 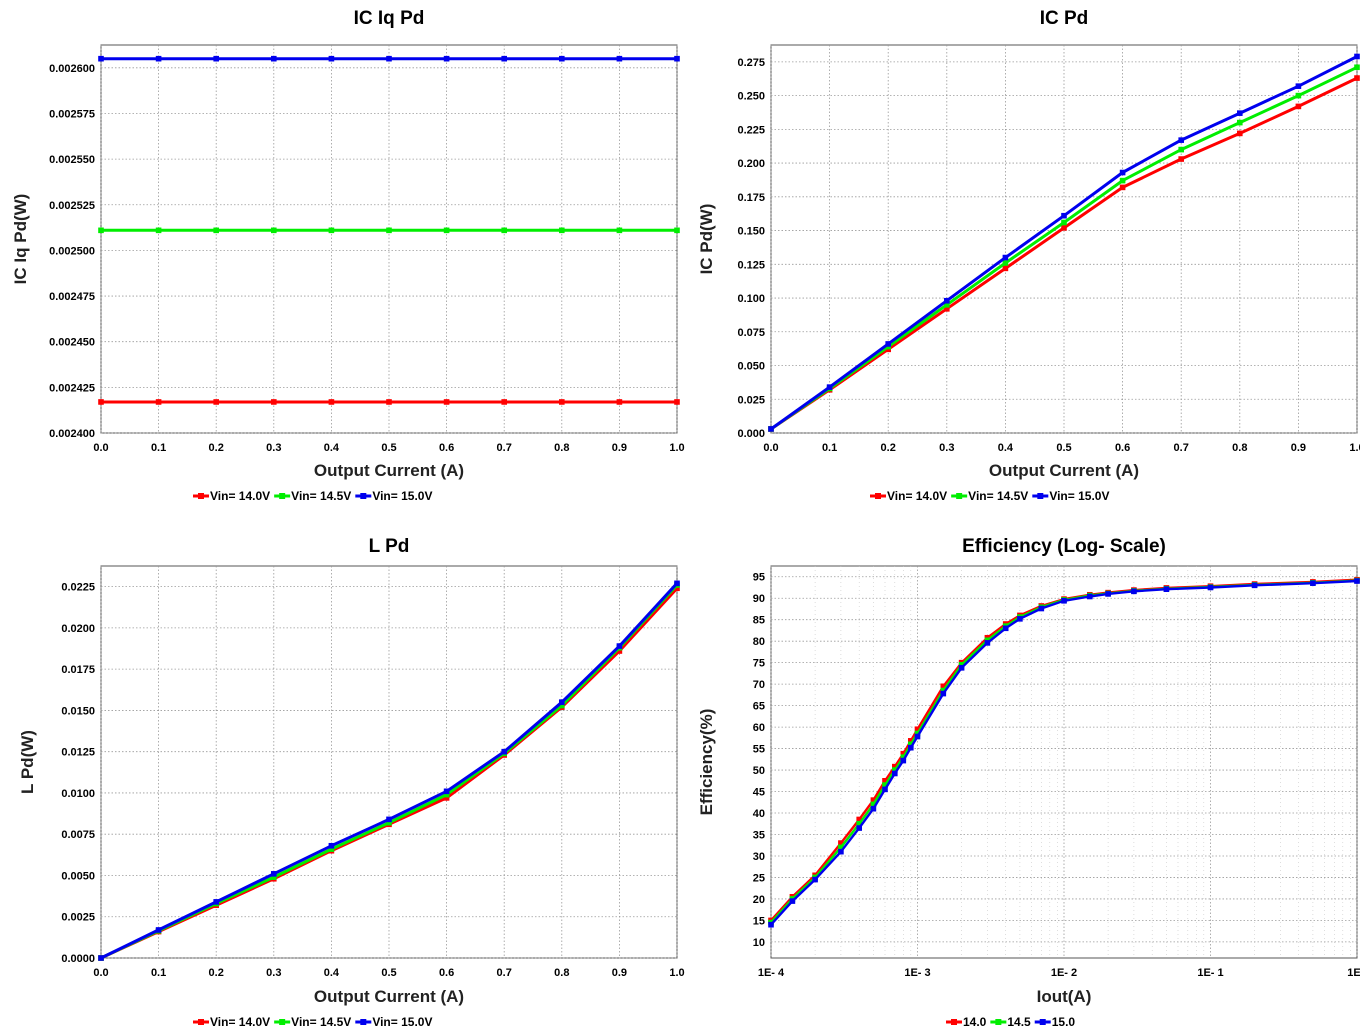 What do you see at coordinates (706, 762) in the screenshot?
I see `y-axis-label: Efficiency(%)` at bounding box center [706, 762].